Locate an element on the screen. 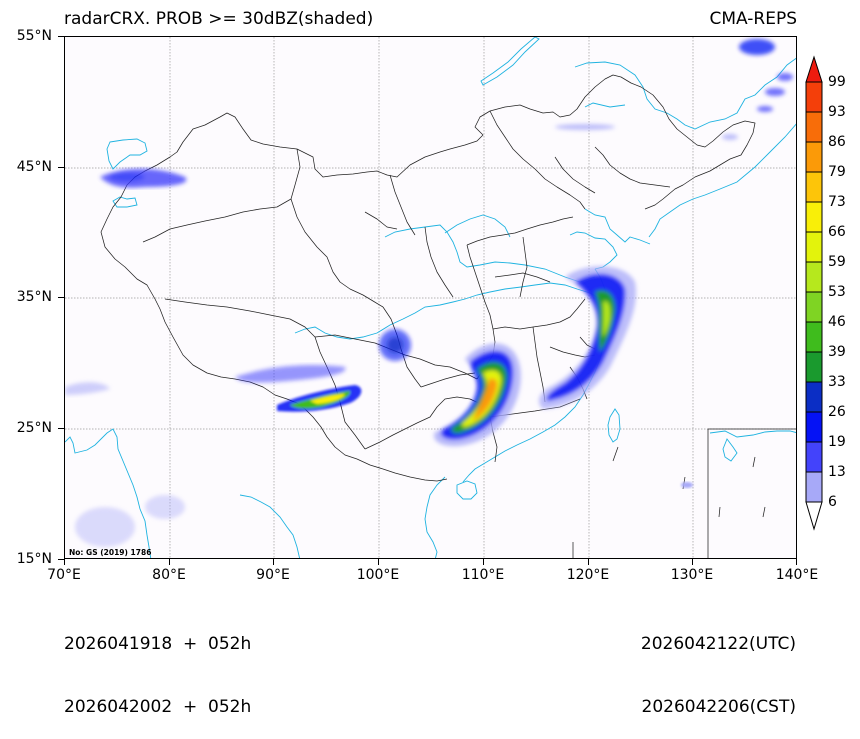 The height and width of the screenshot is (739, 860). valid-time-block: 2026042122(UTC) 2026042206(CST) is located at coordinates (718, 665).